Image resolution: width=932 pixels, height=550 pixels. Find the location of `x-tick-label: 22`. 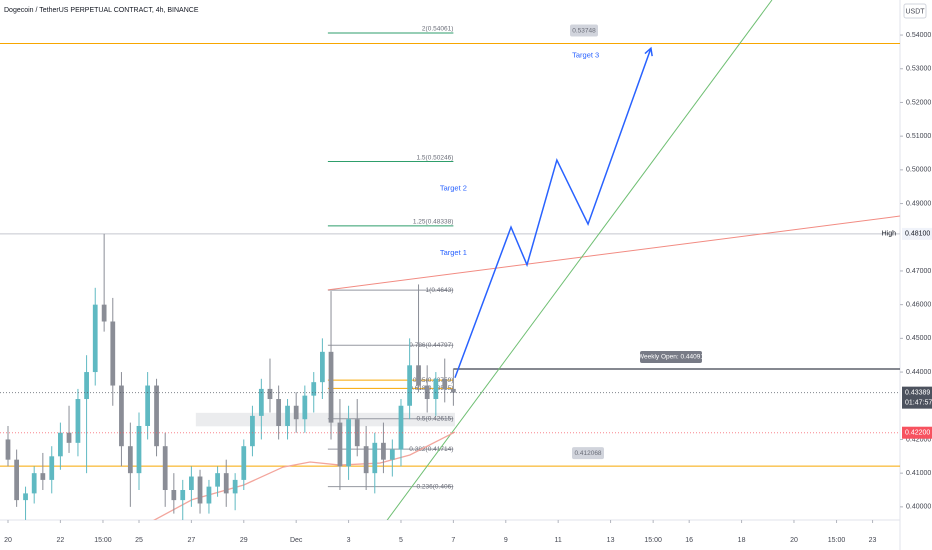

x-tick-label: 22 is located at coordinates (60, 540).